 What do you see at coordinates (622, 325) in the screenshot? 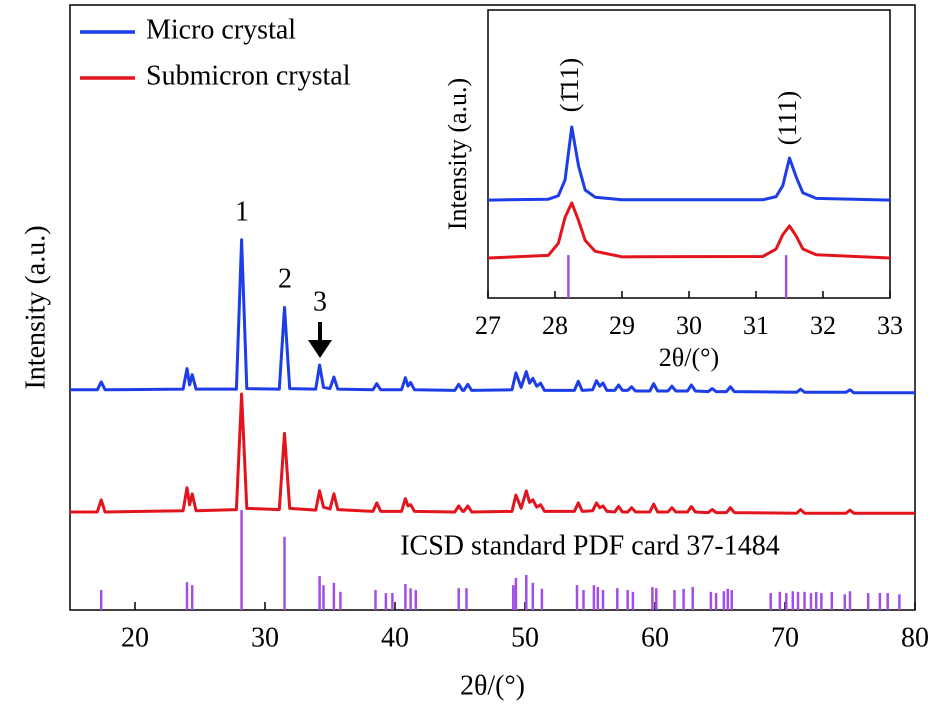
I see `x-tick-label: 29` at bounding box center [622, 325].